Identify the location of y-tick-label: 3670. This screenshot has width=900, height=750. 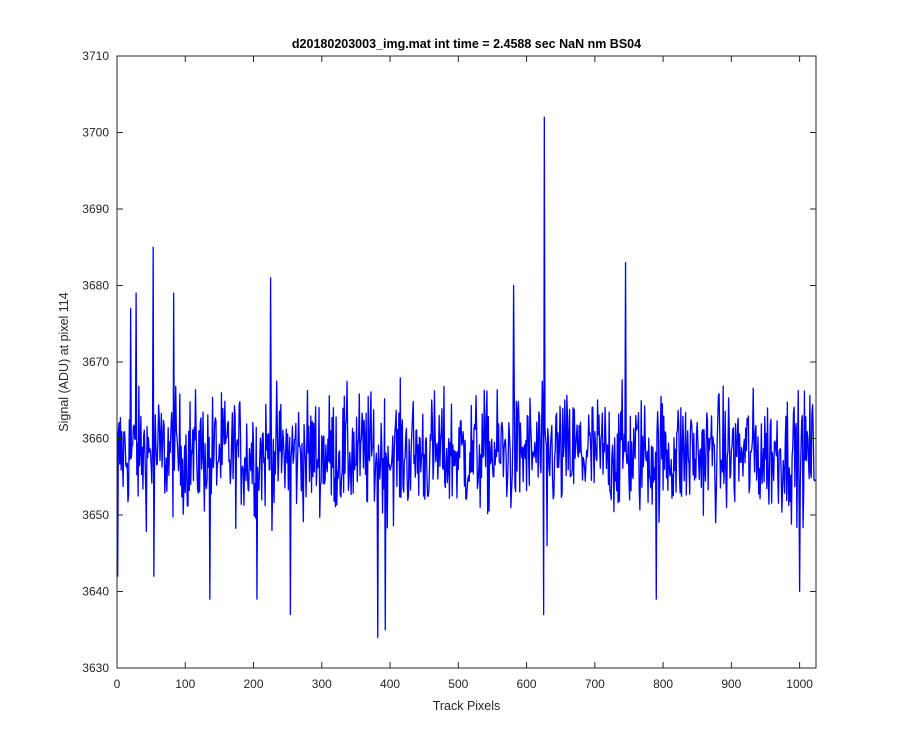
(95, 362).